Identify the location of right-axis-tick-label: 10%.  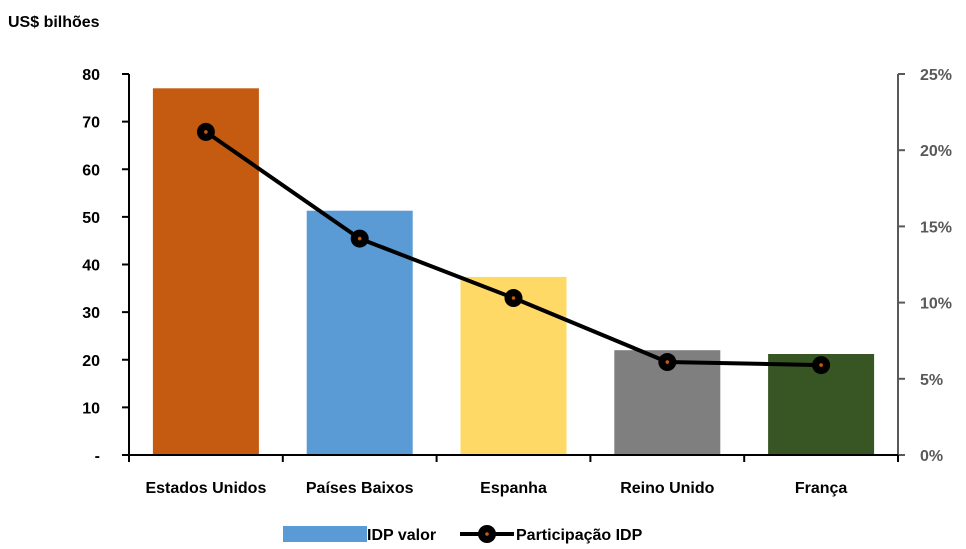
(936, 304).